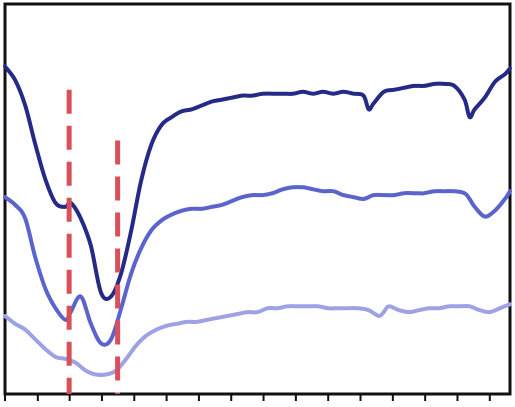  Describe the element at coordinates (247, 397) in the screenshot. I see `x-axis-ticks` at that location.